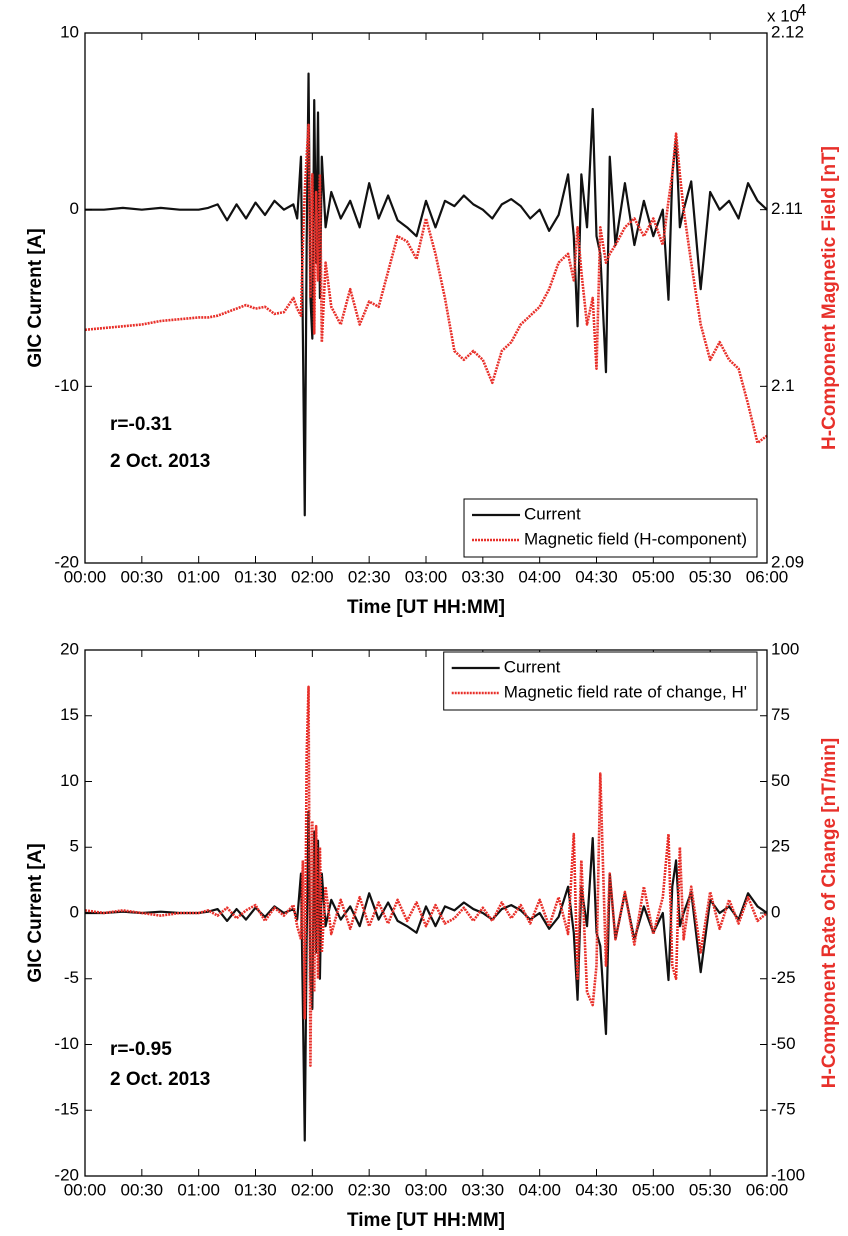 The width and height of the screenshot is (848, 1236). What do you see at coordinates (788, 1174) in the screenshot?
I see `y2-tick-label: -100` at bounding box center [788, 1174].